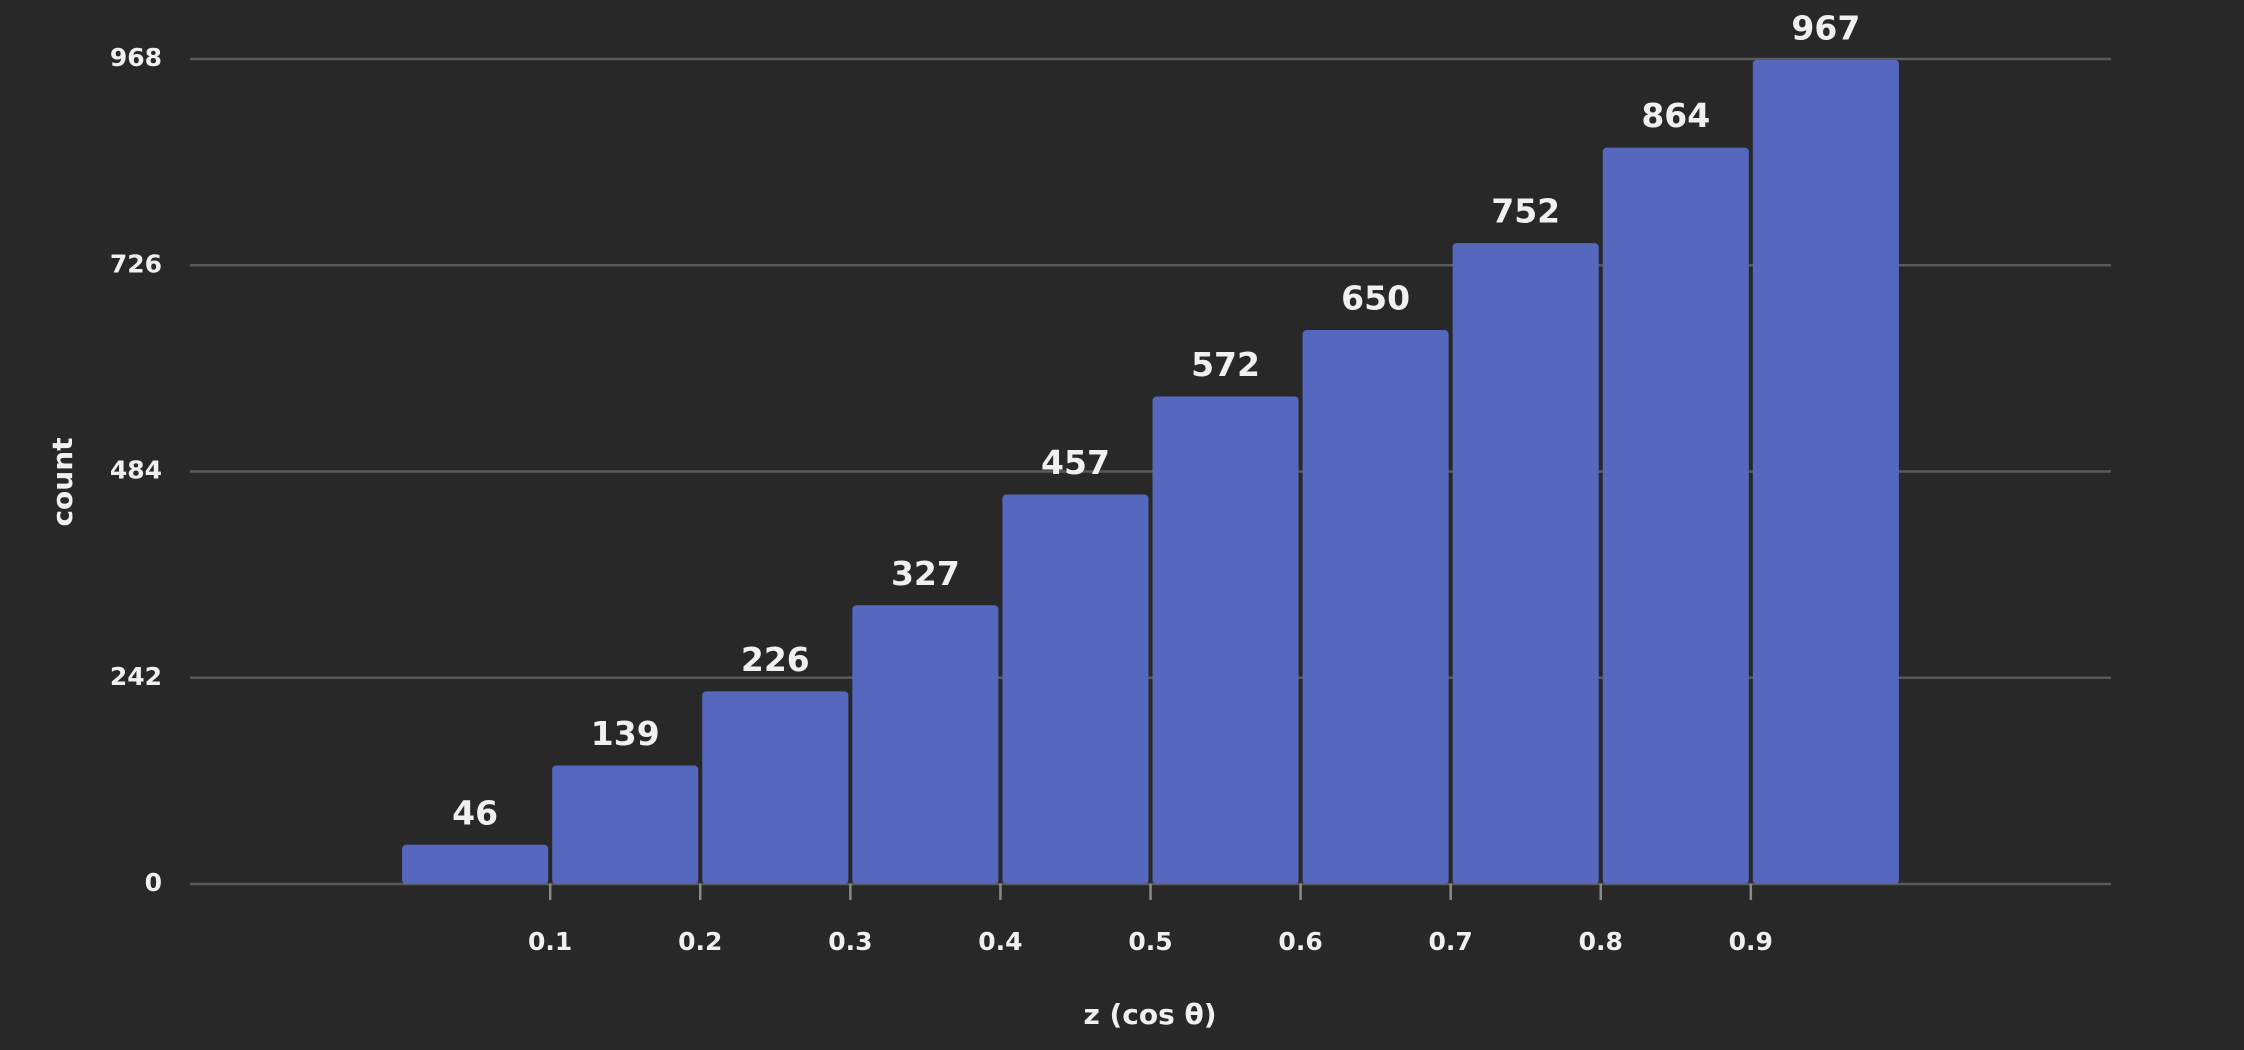 The height and width of the screenshot is (1050, 2244). Describe the element at coordinates (1075, 462) in the screenshot. I see `value-label: 457` at that location.